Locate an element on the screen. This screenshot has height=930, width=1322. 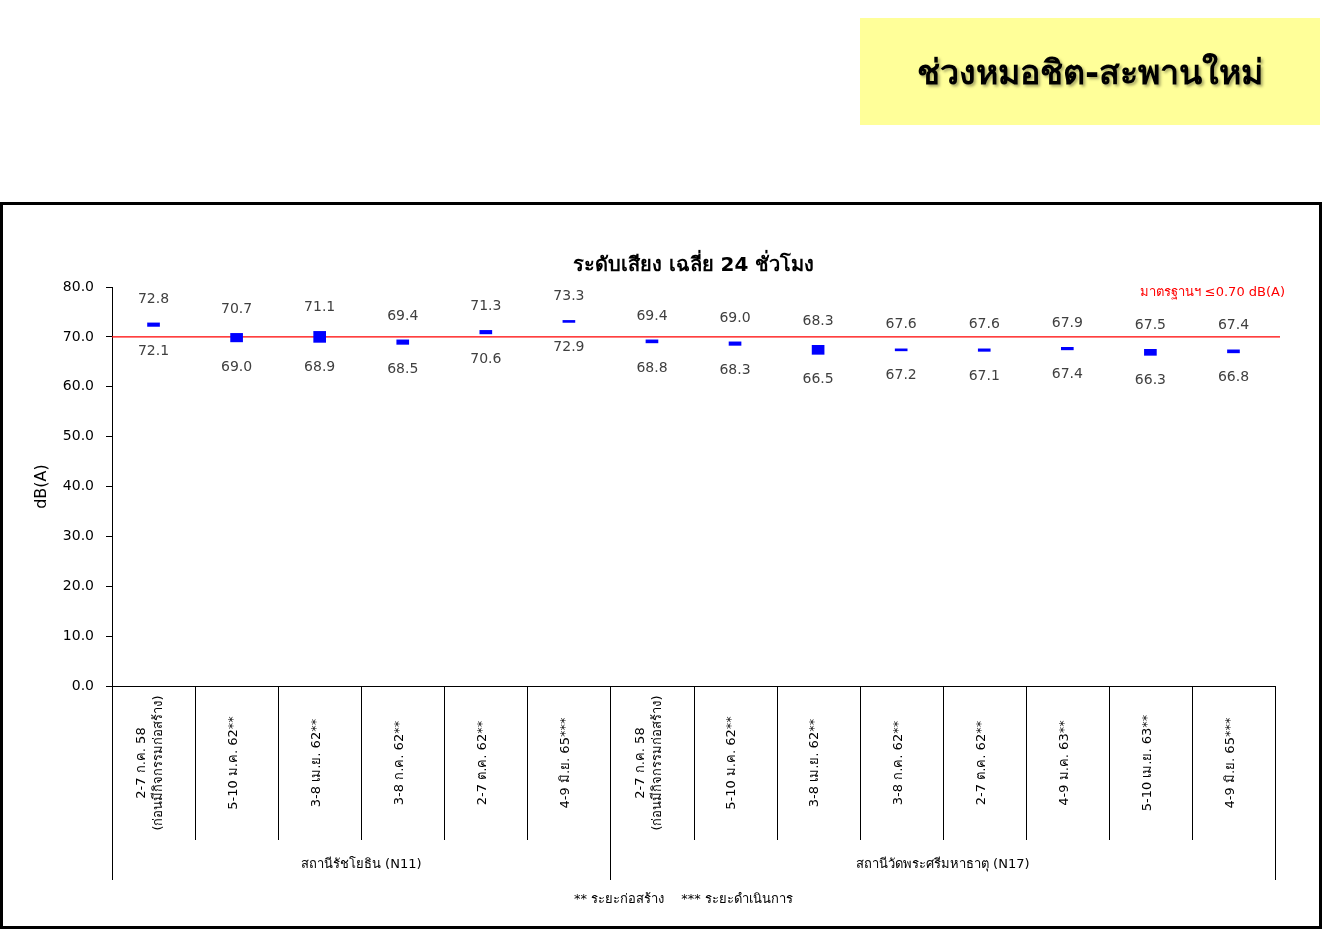
annotation: 66.8 is located at coordinates (1233, 376).